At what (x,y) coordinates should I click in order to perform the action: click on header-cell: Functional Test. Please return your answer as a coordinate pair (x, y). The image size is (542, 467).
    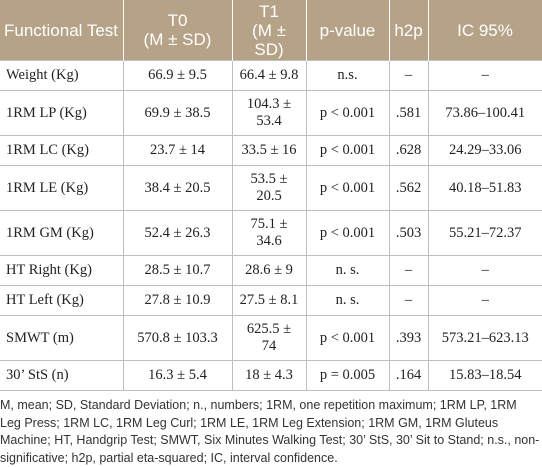
    Looking at the image, I should click on (62, 30).